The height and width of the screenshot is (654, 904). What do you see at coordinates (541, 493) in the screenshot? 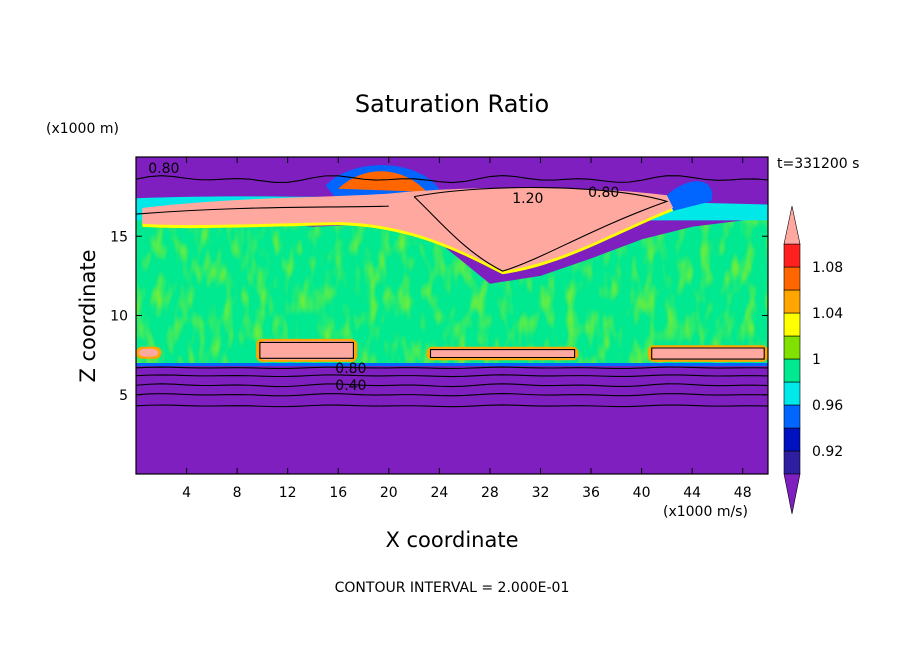
I see `x-tick-label: 32` at bounding box center [541, 493].